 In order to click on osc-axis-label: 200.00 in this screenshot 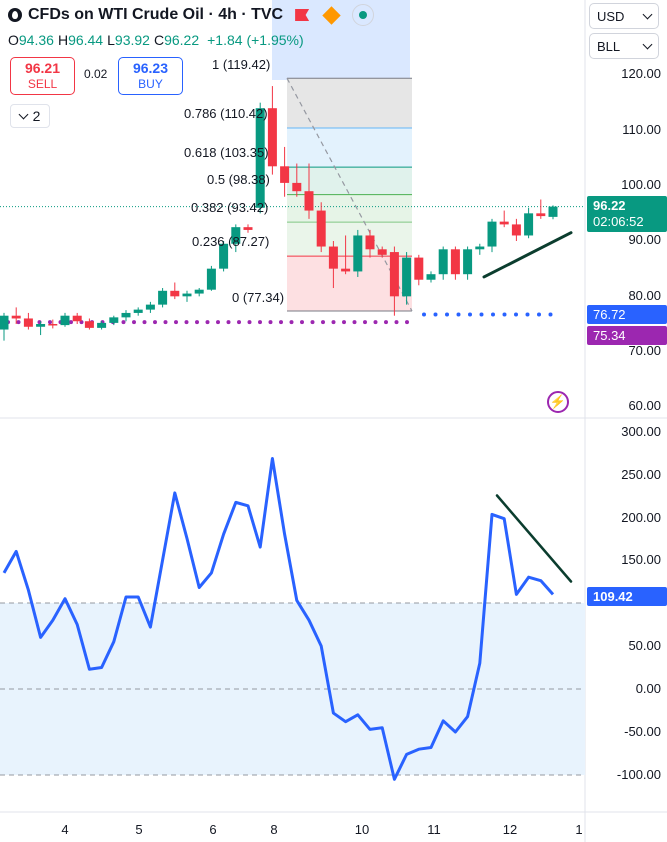, I will do `click(641, 517)`.